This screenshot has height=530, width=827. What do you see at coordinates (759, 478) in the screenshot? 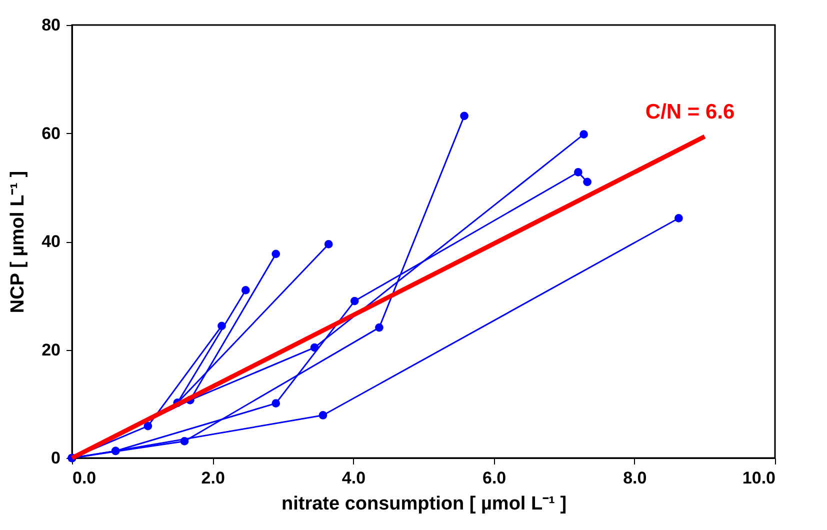
I see `x-tick-label: 10.0` at bounding box center [759, 478].